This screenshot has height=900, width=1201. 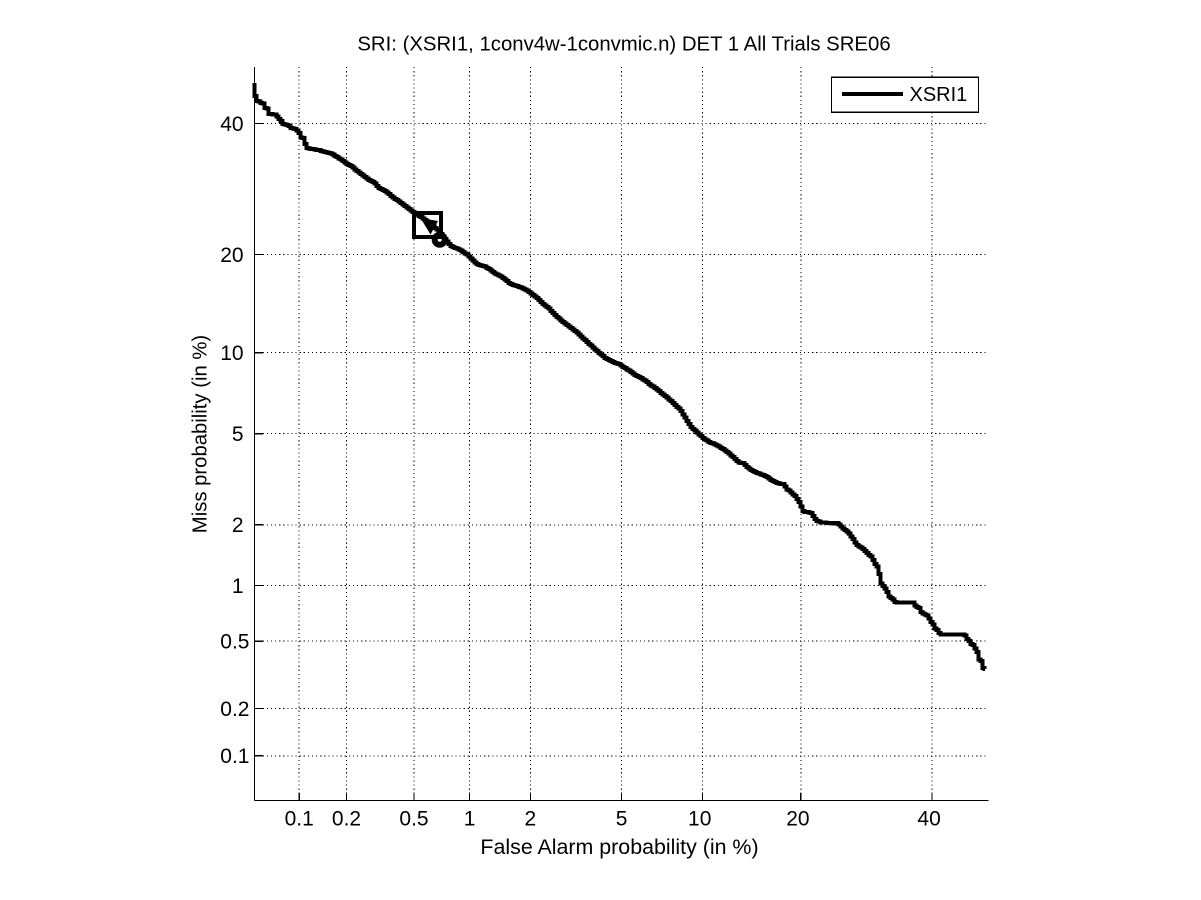 What do you see at coordinates (201, 434) in the screenshot?
I see `svg-text: Miss probability (in %)` at bounding box center [201, 434].